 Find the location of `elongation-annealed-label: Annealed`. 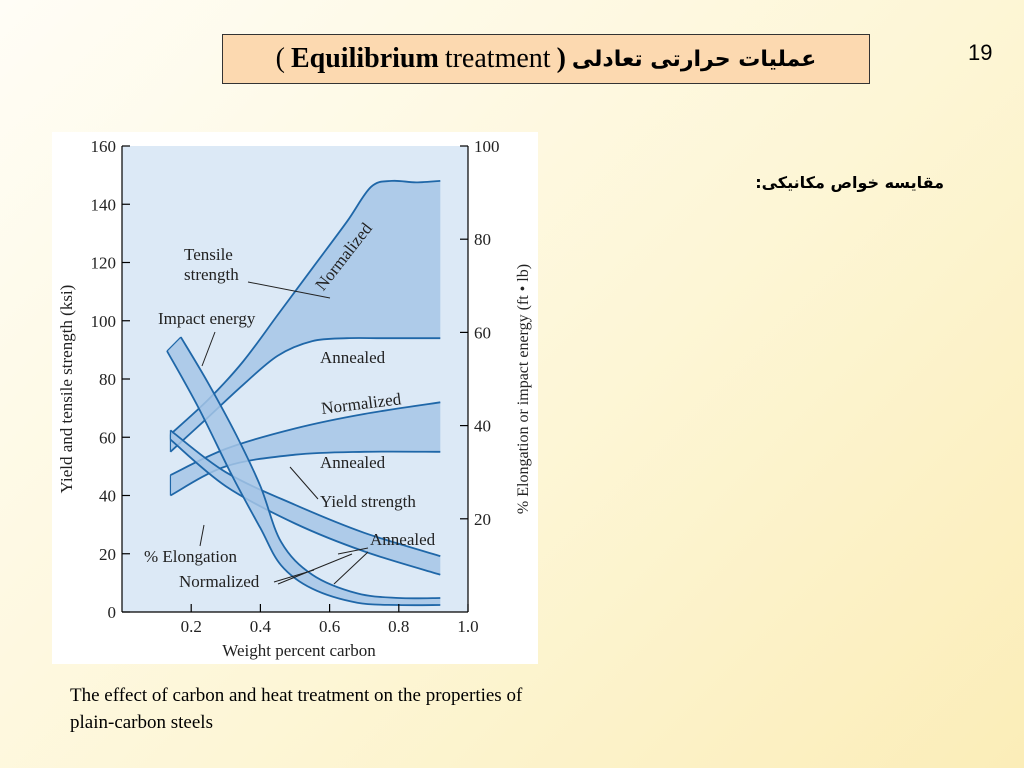

elongation-annealed-label: Annealed is located at coordinates (403, 539).